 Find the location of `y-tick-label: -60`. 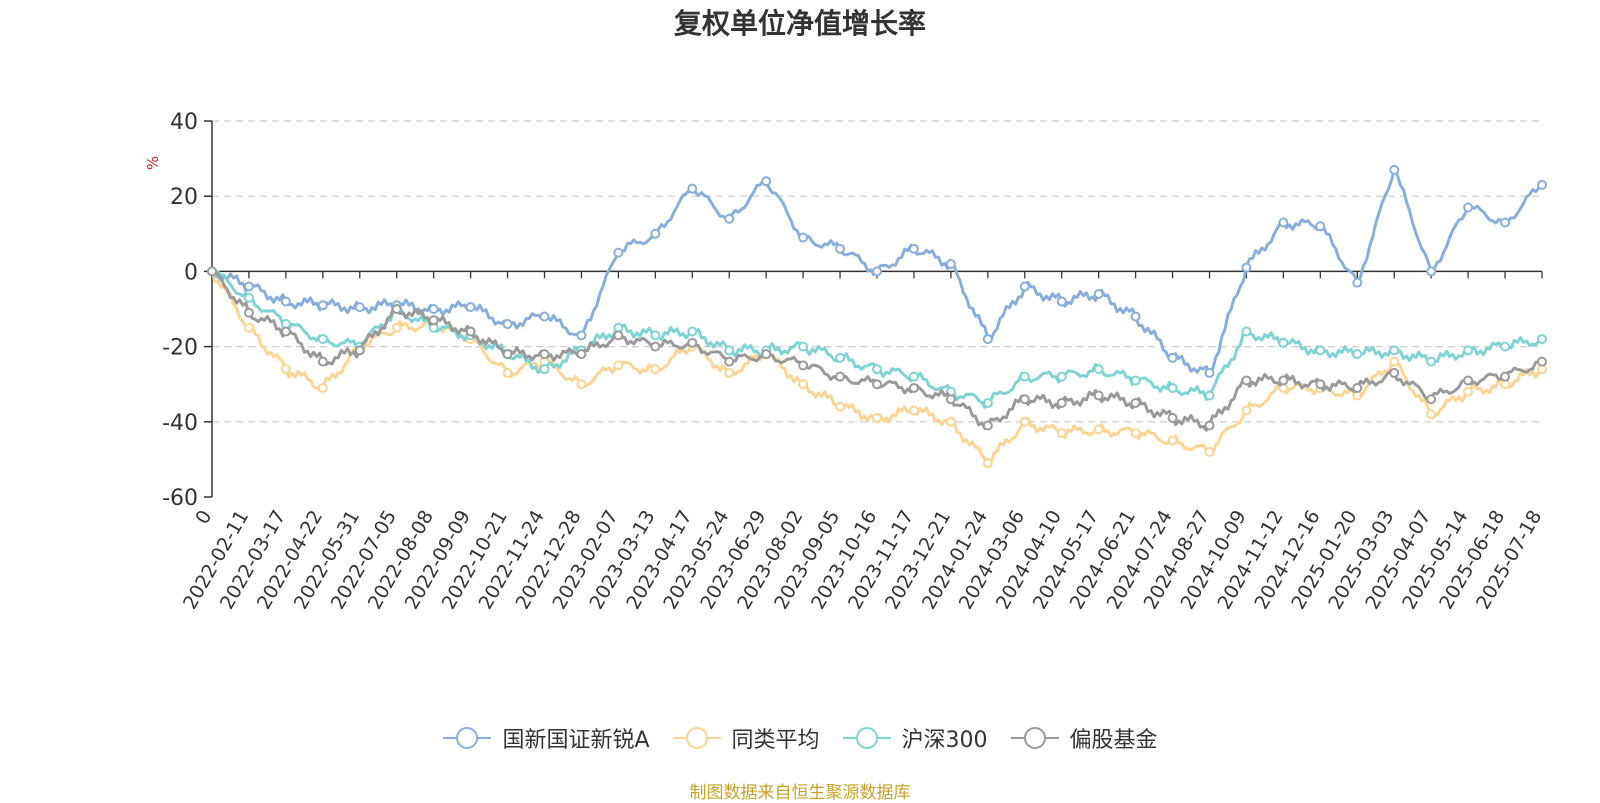

y-tick-label: -60 is located at coordinates (180, 498).